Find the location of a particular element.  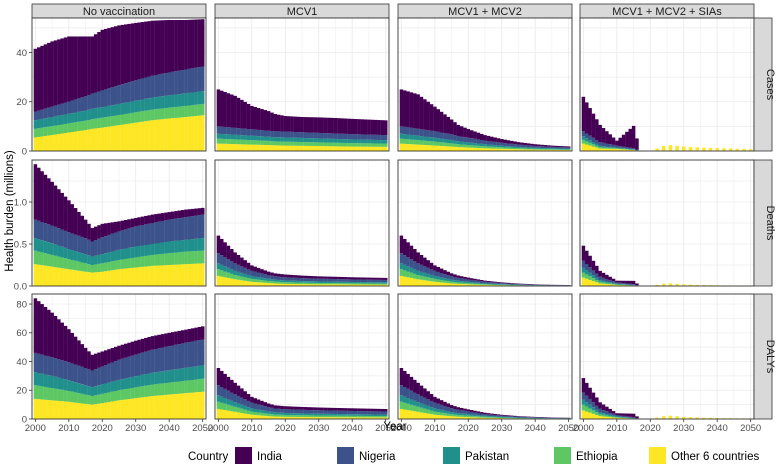

x-tick-label: 2020 is located at coordinates (650, 428).